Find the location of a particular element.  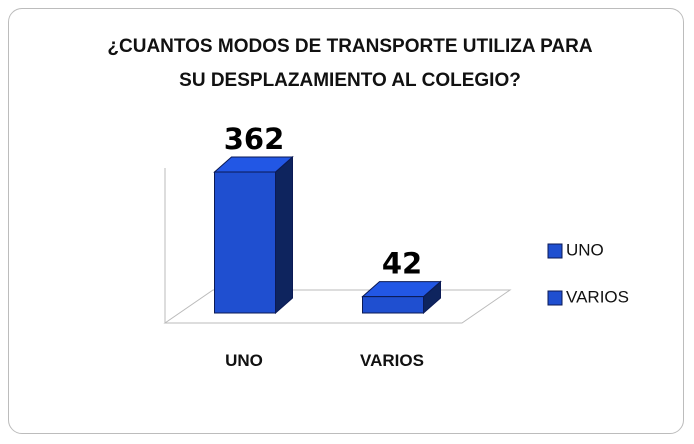

bar-side is located at coordinates (284, 235).